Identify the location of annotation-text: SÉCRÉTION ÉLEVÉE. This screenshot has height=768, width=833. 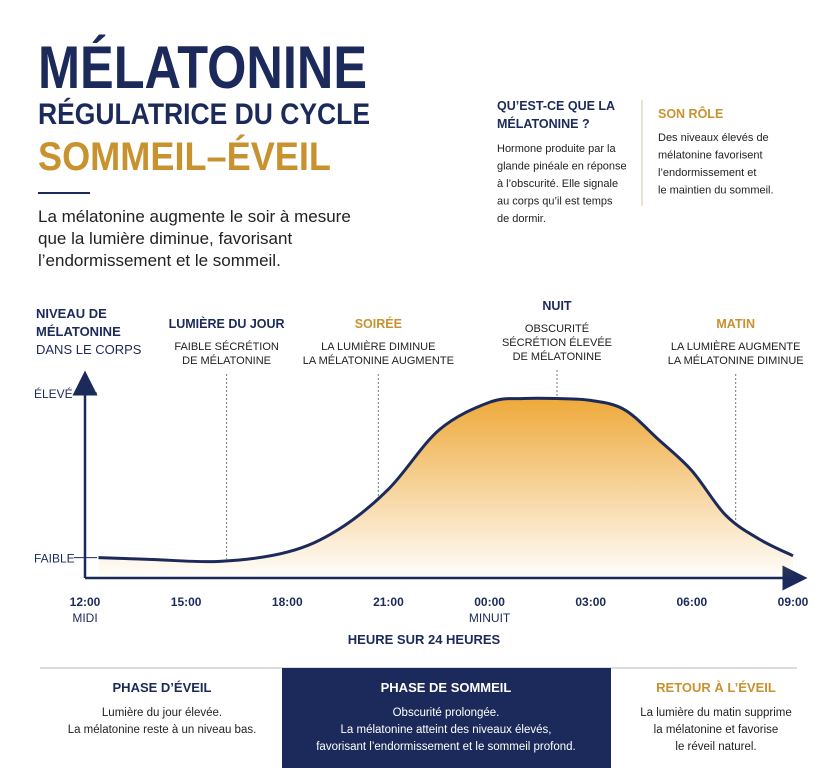
(557, 342).